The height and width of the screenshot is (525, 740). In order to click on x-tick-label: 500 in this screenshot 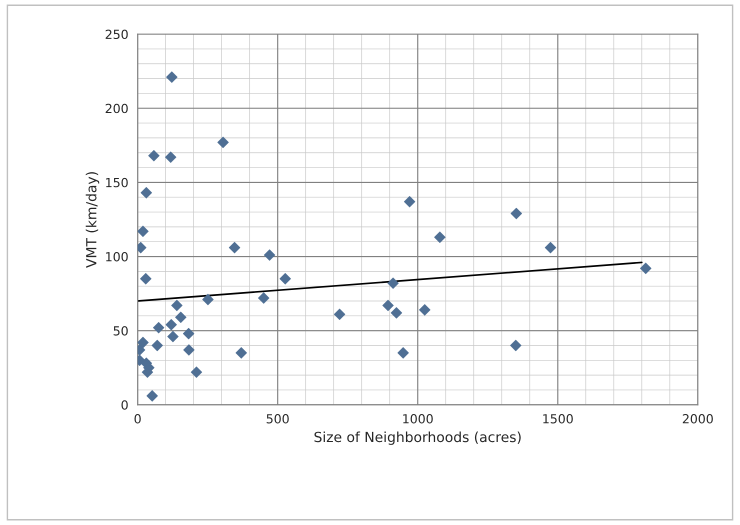, I will do `click(277, 419)`.